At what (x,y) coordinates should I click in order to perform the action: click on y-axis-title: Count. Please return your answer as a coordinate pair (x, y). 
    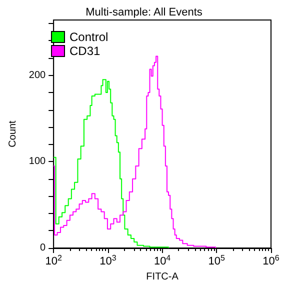
    Looking at the image, I should click on (13, 134).